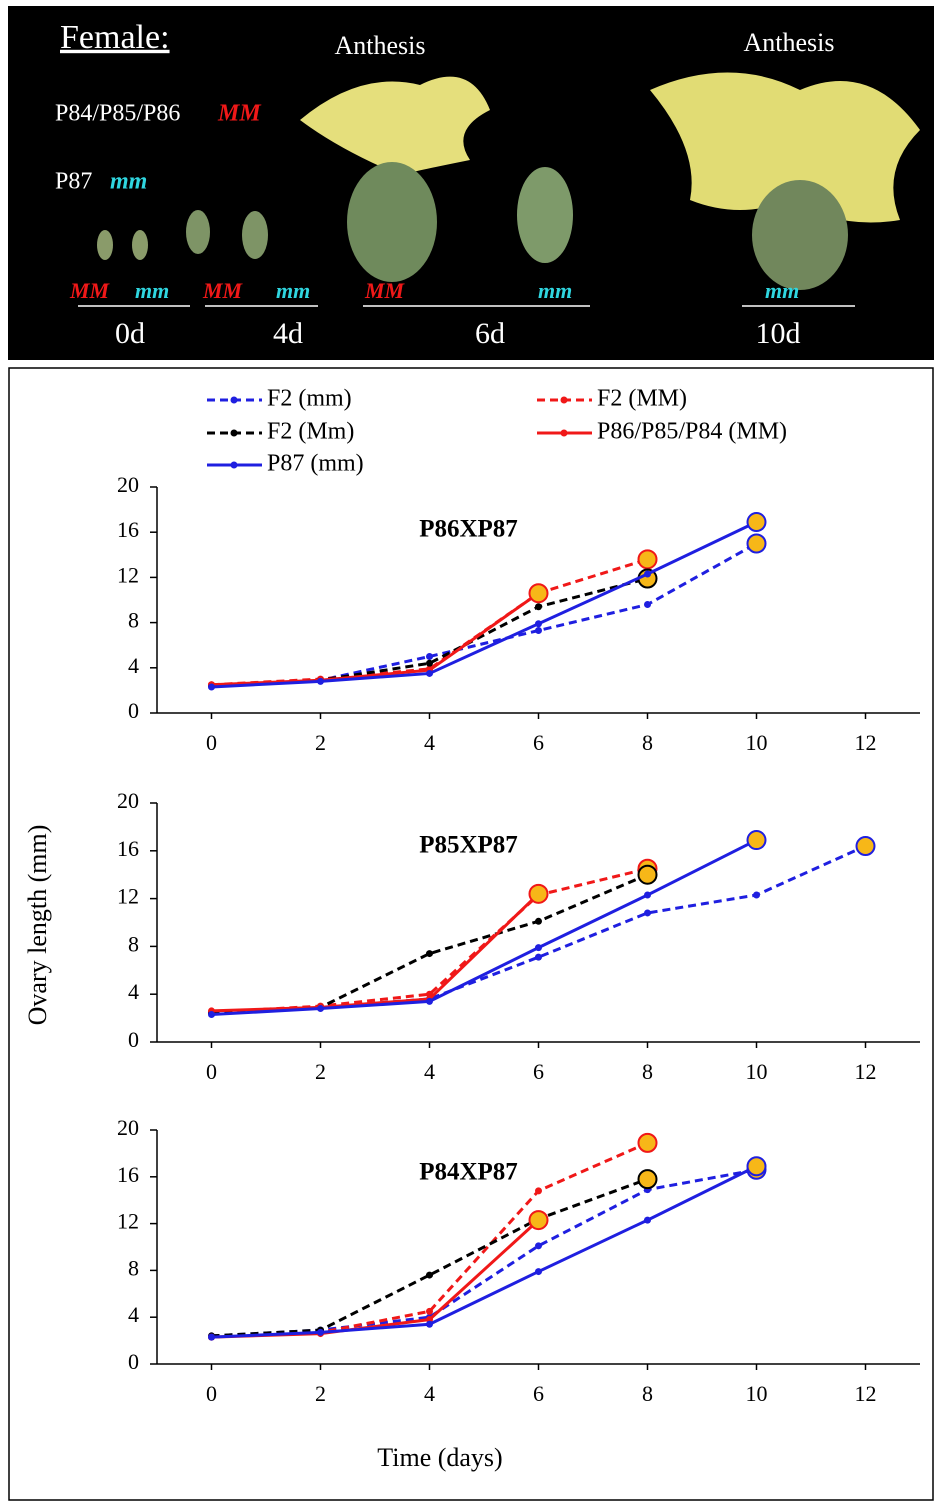  I want to click on key-genotype: MM, so click(239, 114).